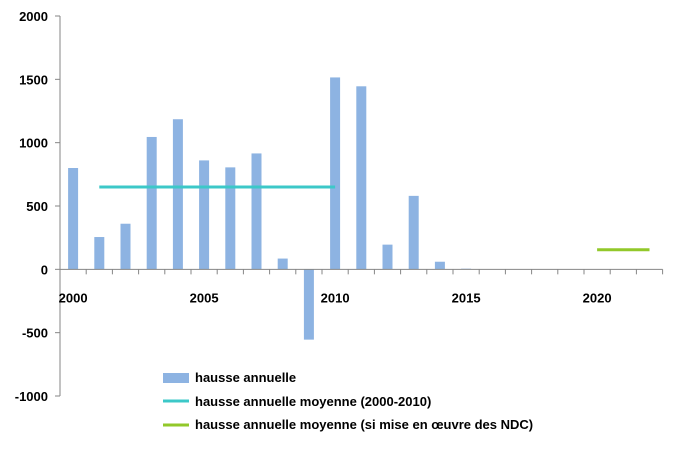 This screenshot has width=680, height=466. Describe the element at coordinates (439, 265) in the screenshot. I see `bar-2014` at that location.